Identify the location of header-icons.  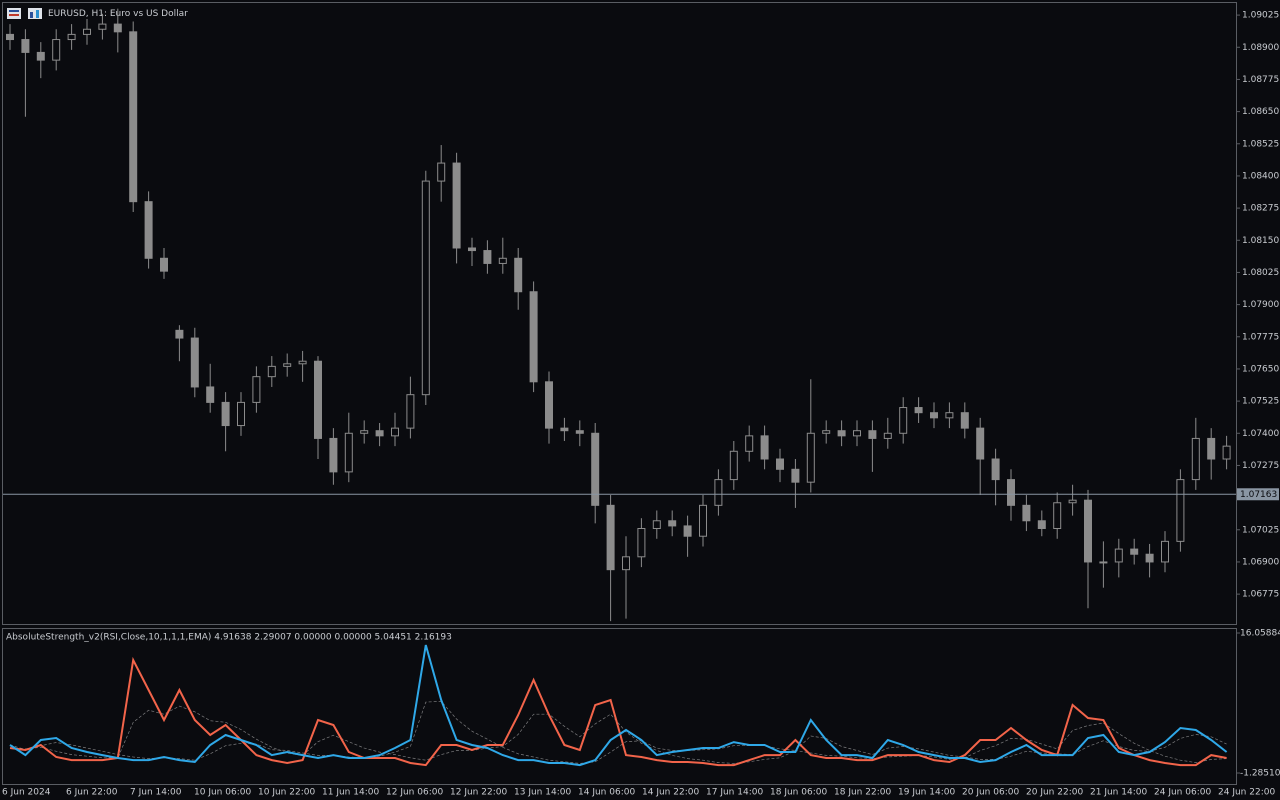
(24, 13).